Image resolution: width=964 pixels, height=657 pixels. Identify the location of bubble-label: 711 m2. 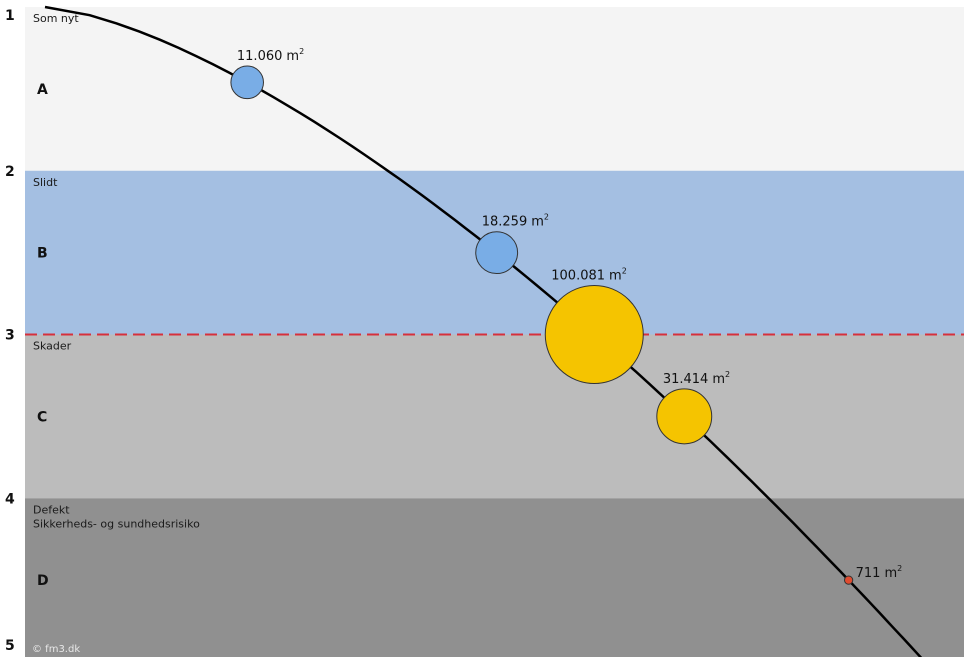
(879, 572).